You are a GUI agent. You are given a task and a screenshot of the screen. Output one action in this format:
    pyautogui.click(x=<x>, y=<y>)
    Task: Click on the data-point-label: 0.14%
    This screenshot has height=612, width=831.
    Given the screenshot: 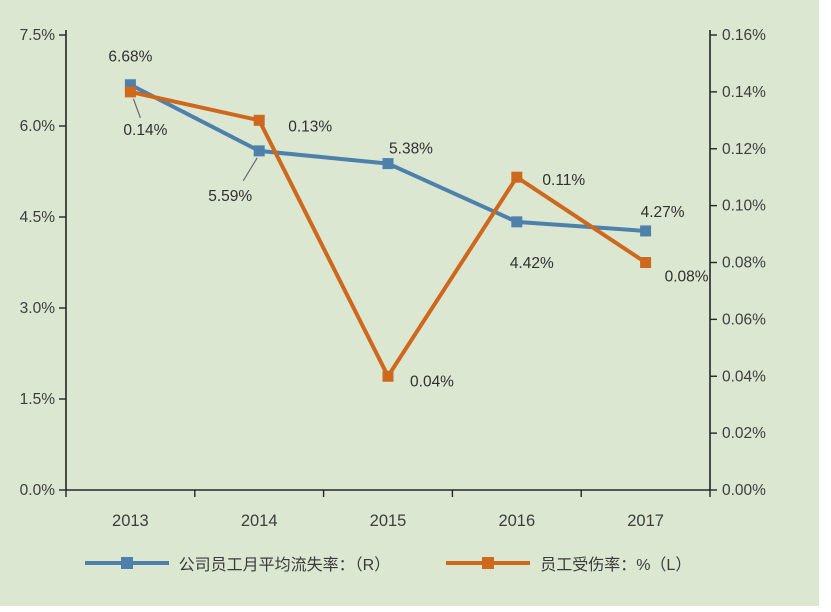 What is the action you would take?
    pyautogui.click(x=145, y=130)
    